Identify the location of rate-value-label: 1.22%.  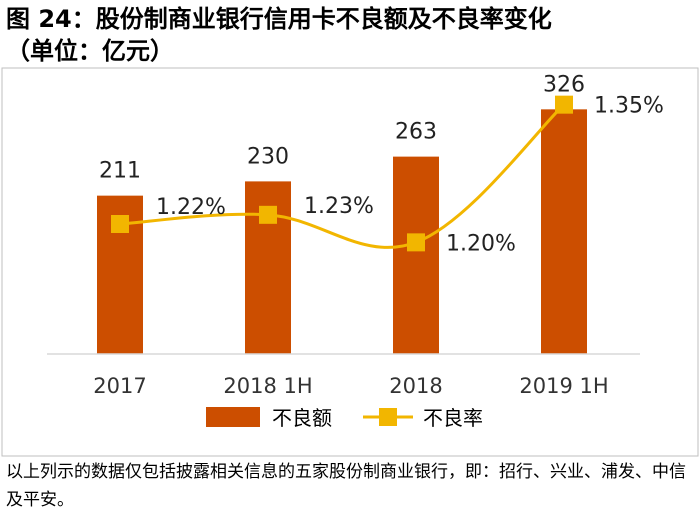
(191, 207).